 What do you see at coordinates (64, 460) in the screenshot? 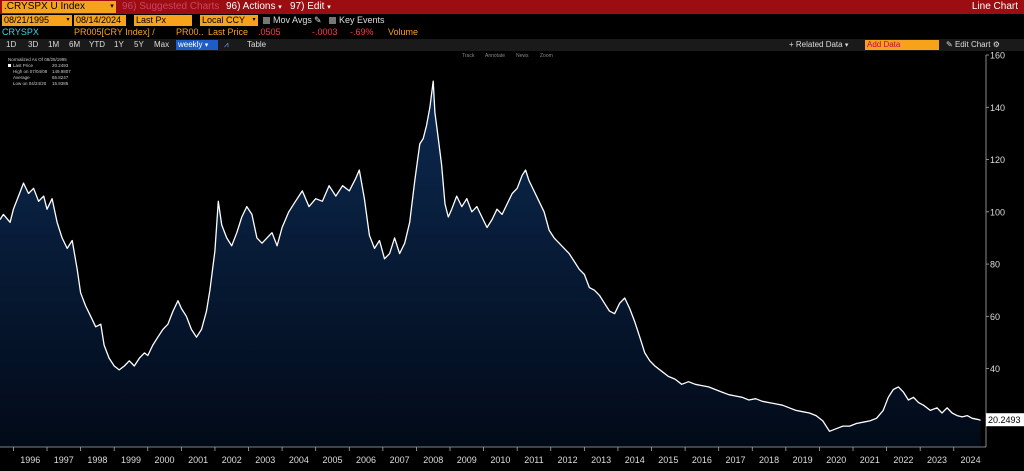
I see `x-tick-label: 1997` at bounding box center [64, 460].